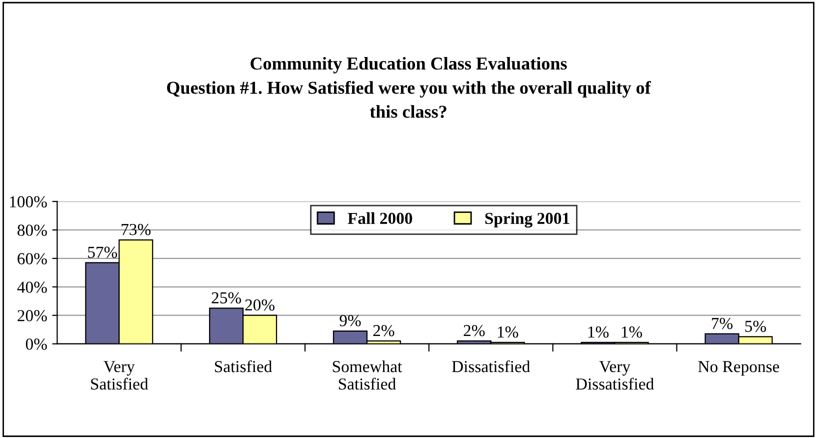 The width and height of the screenshot is (817, 438). I want to click on x-tick-label: Dissatisfied, so click(491, 366).